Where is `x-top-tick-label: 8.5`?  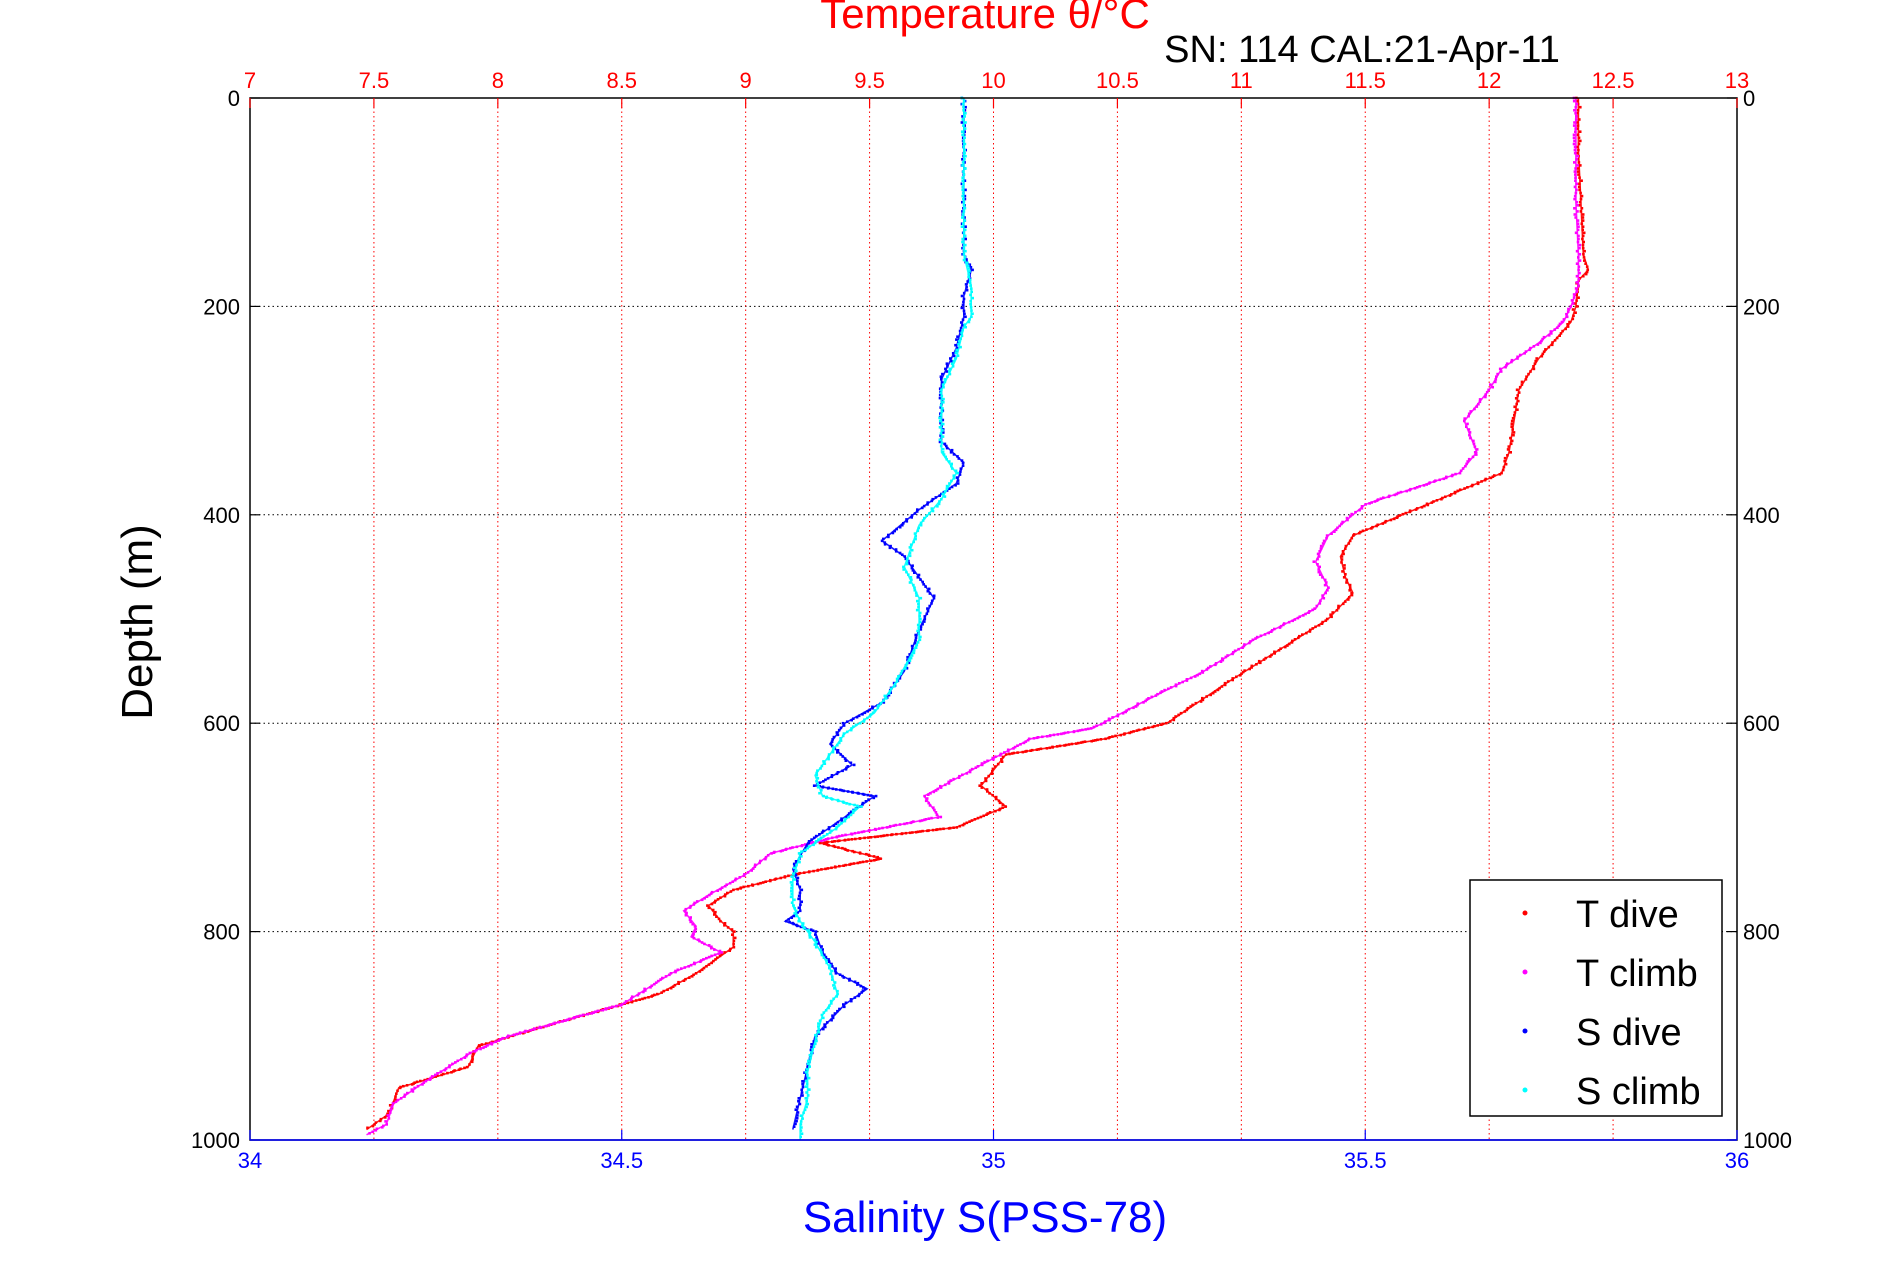
x-top-tick-label: 8.5 is located at coordinates (621, 80).